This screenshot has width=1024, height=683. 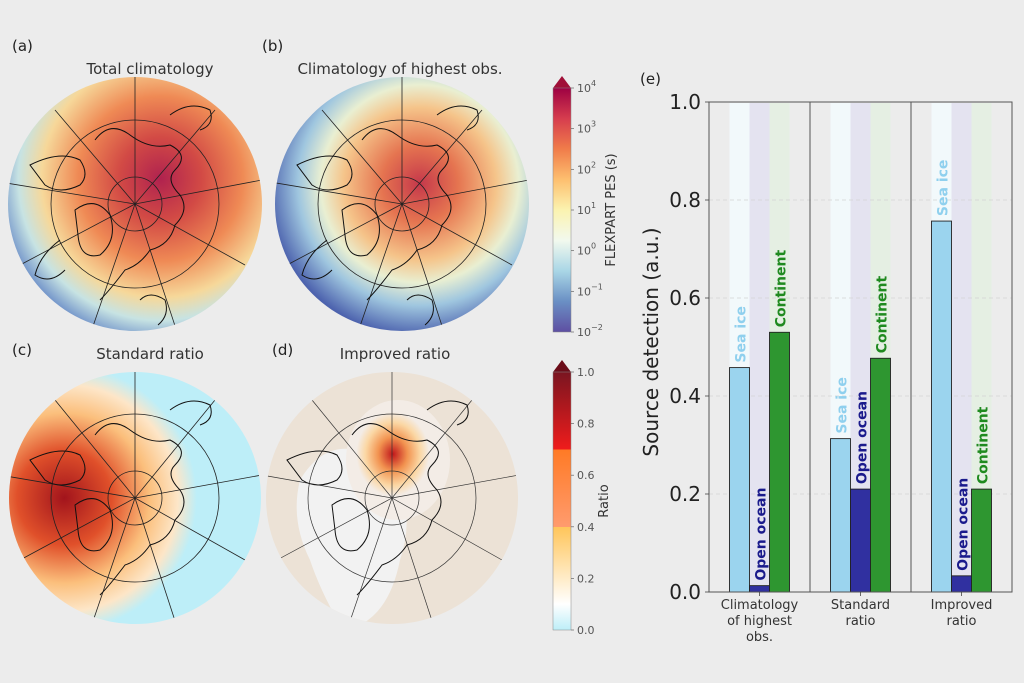 I want to click on x-tick-label: of highest, so click(x=759, y=621).